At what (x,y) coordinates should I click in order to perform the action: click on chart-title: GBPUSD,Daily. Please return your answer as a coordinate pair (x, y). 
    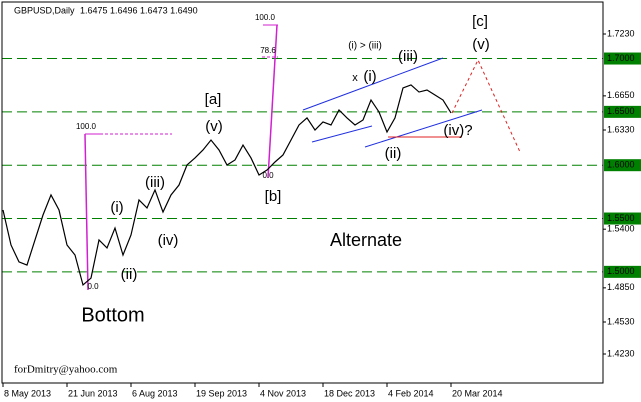
    Looking at the image, I should click on (44, 10).